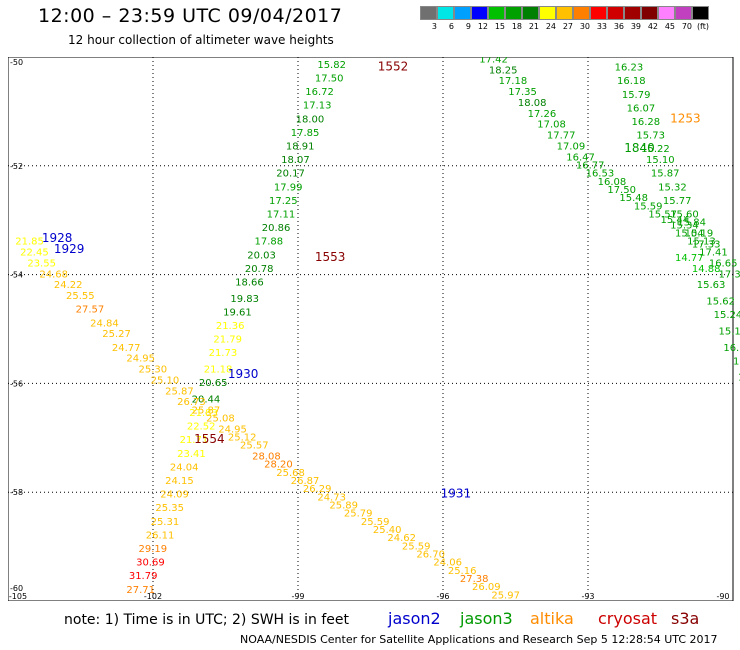 This screenshot has width=740, height=650. What do you see at coordinates (393, 67) in the screenshot?
I see `time-label: 1552` at bounding box center [393, 67].